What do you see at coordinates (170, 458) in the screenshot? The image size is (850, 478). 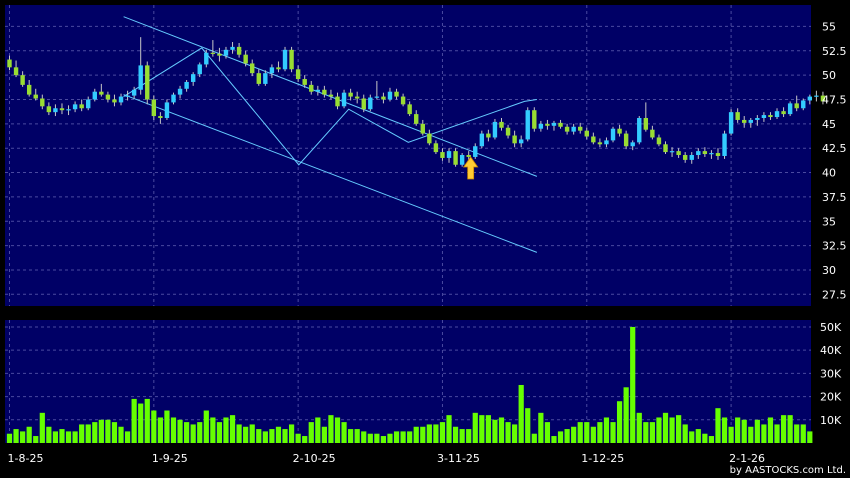 I see `date-tick-label: 1-9-25` at bounding box center [170, 458].